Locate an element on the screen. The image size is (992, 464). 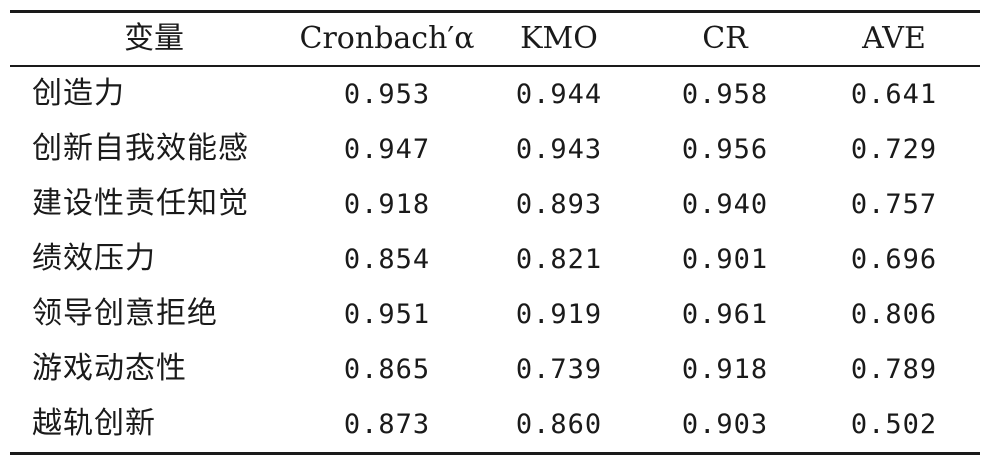
cell-cronbach-alpha: 0.947 is located at coordinates (387, 149).